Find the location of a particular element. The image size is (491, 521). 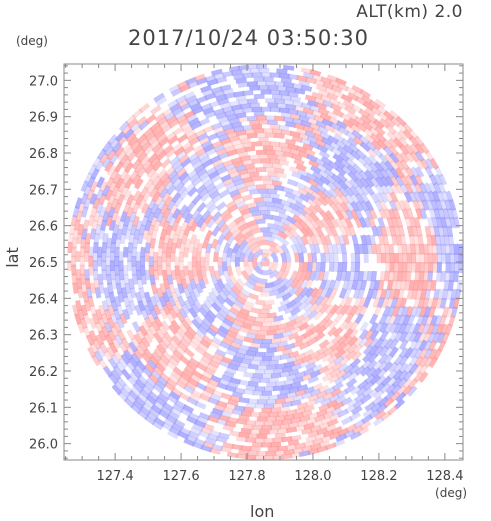

x-tick-label: 127.6 is located at coordinates (180, 476).